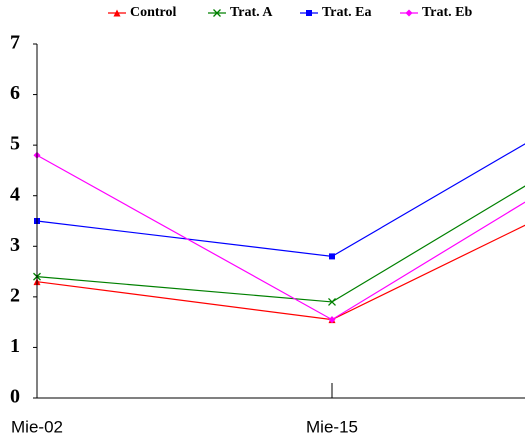  Describe the element at coordinates (447, 12) in the screenshot. I see `legend-label: Trat. Eb` at that location.